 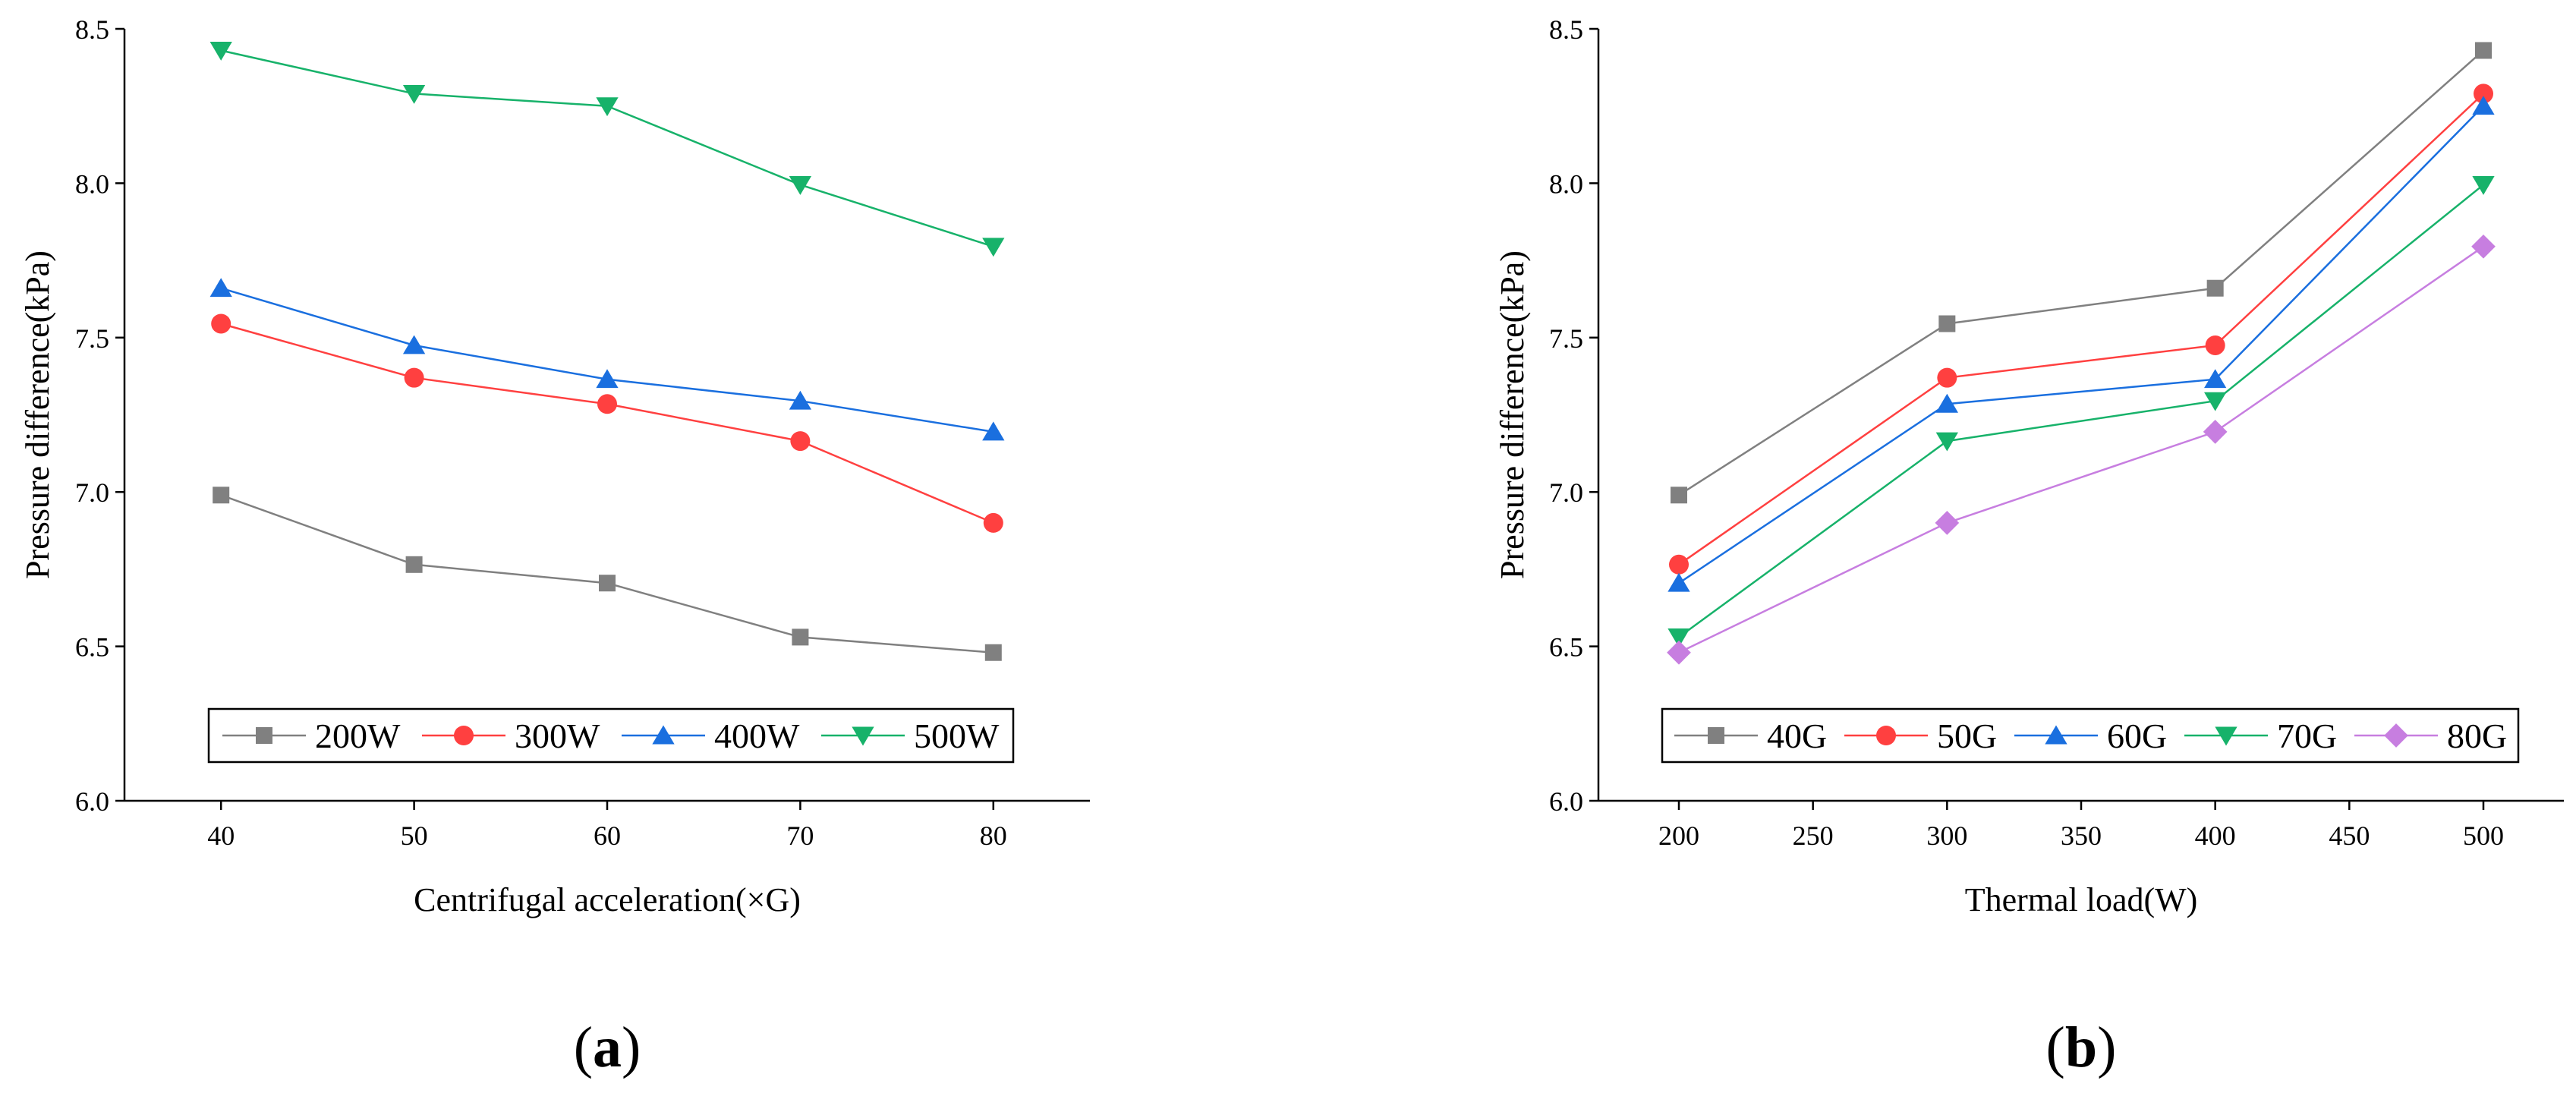 I want to click on panel-label: (a), so click(x=607, y=1047).